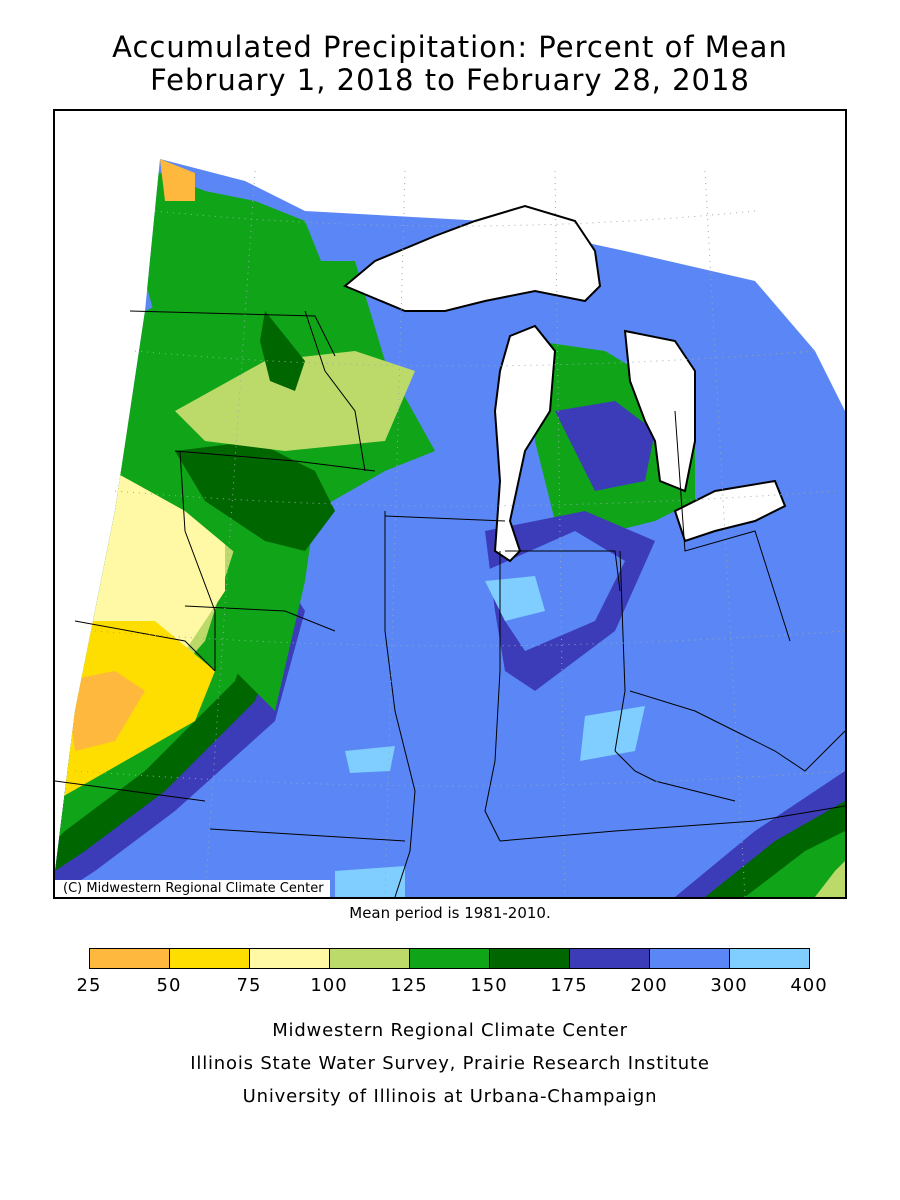 The image size is (900, 1200). I want to click on legend-tick-175: 175, so click(569, 985).